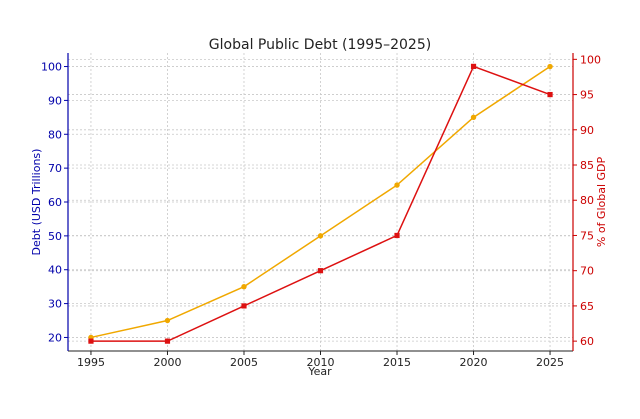 The height and width of the screenshot is (419, 640). What do you see at coordinates (587, 306) in the screenshot?
I see `y-tick-label-right: 65` at bounding box center [587, 306].